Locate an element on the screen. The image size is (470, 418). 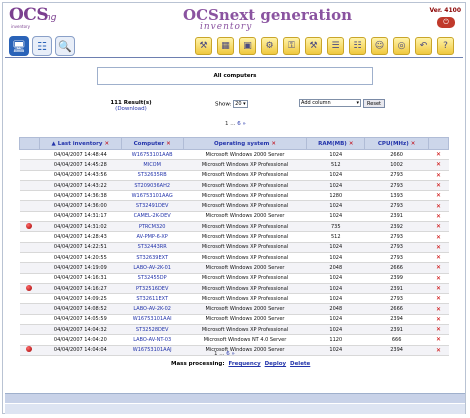
mass-processing: Mass processing: Frequency Deploy Delete is located at coordinates (240, 364).